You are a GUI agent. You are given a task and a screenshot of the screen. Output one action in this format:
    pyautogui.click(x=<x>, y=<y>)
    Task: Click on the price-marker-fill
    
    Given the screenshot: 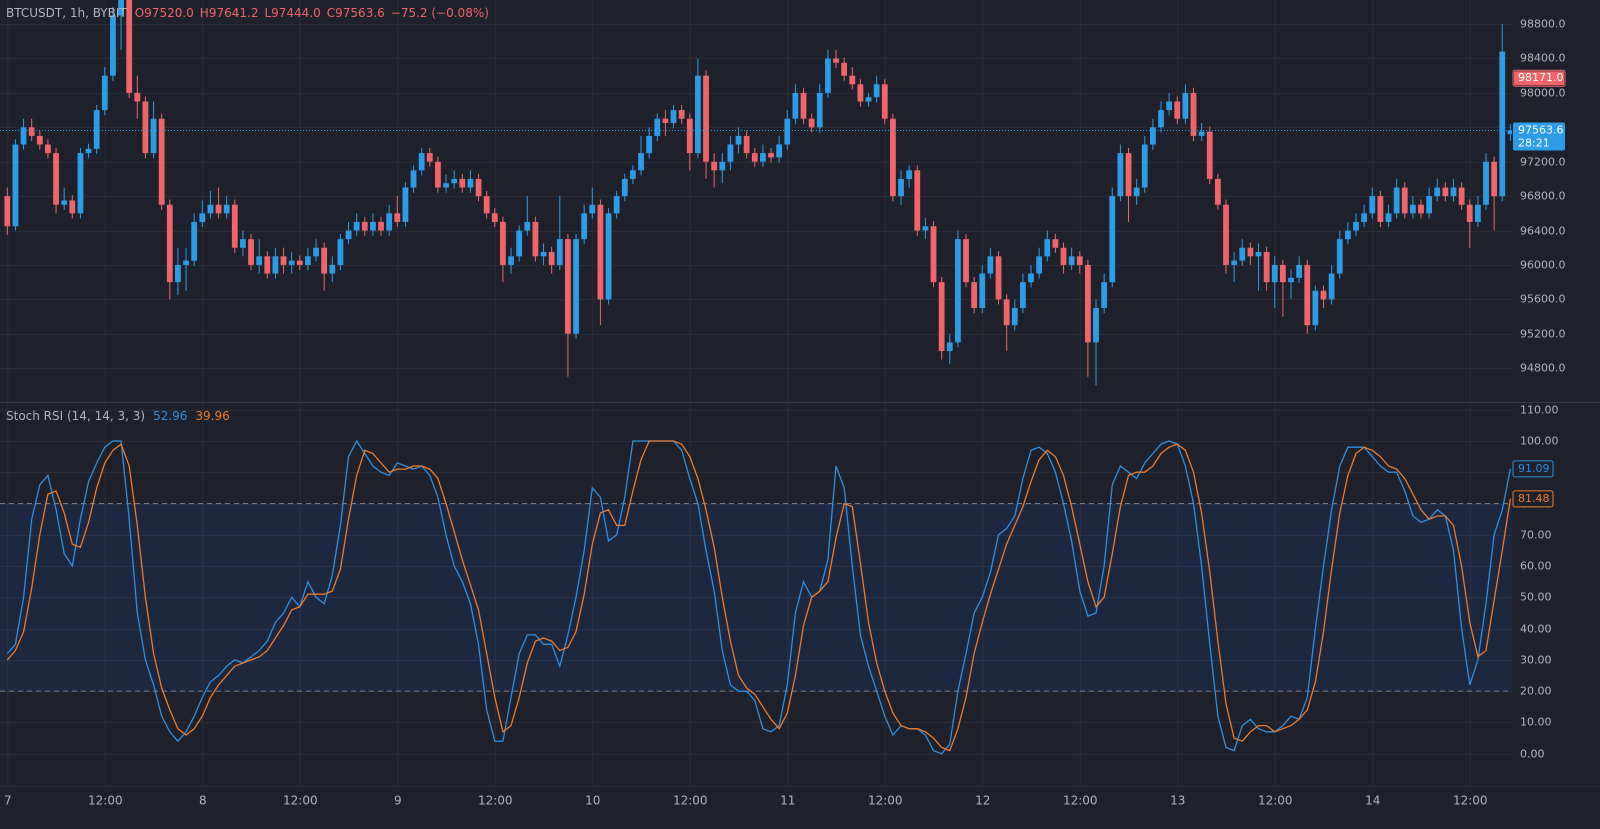 What is the action you would take?
    pyautogui.click(x=1539, y=78)
    